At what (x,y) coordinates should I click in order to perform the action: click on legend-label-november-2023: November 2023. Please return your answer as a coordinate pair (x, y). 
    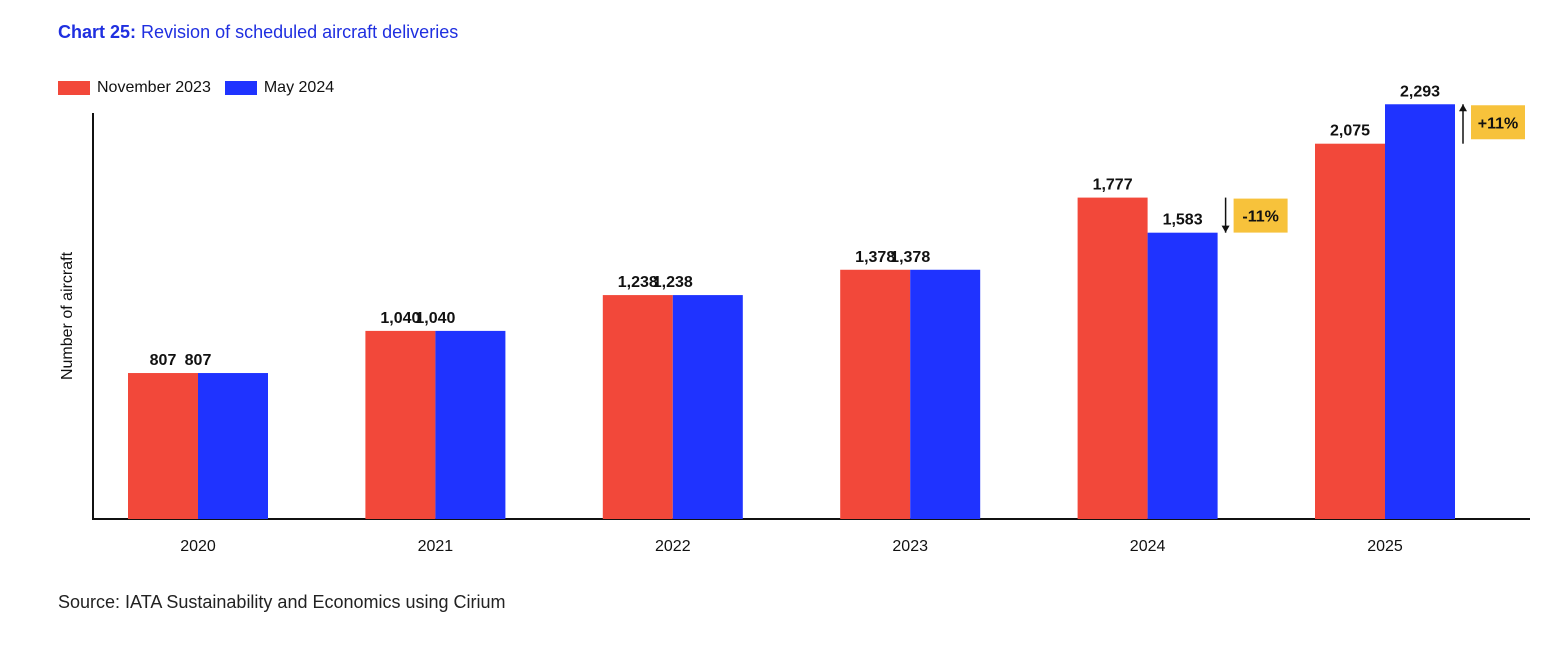
    Looking at the image, I should click on (154, 87).